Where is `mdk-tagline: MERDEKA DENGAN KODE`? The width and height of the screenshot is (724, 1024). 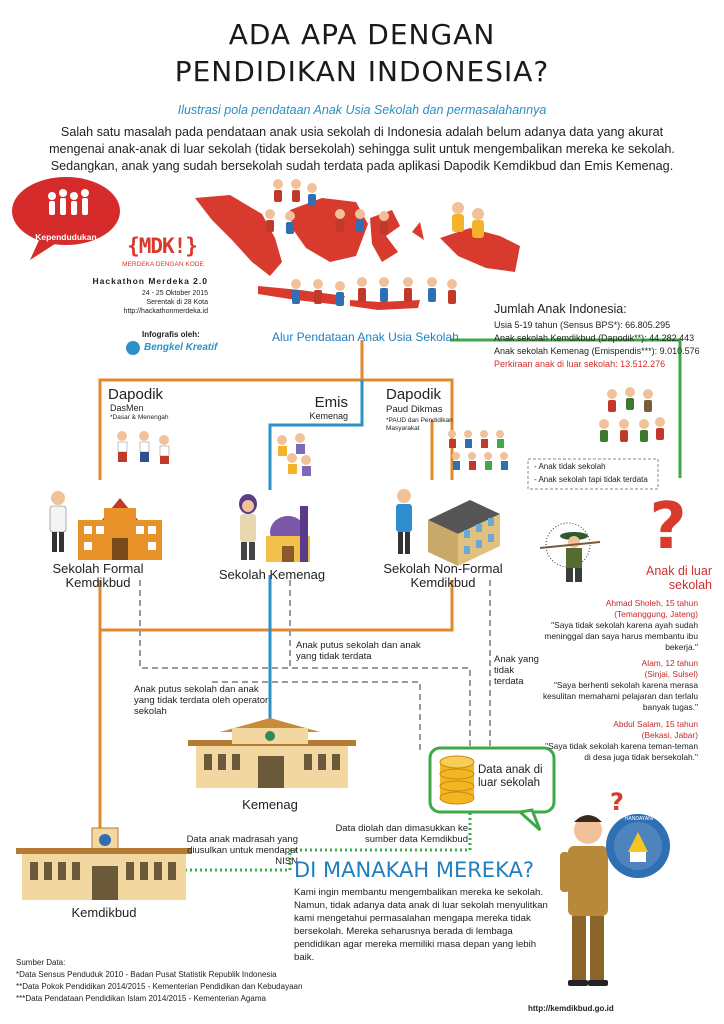
mdk-tagline: MERDEKA DENGAN KODE is located at coordinates (163, 264).